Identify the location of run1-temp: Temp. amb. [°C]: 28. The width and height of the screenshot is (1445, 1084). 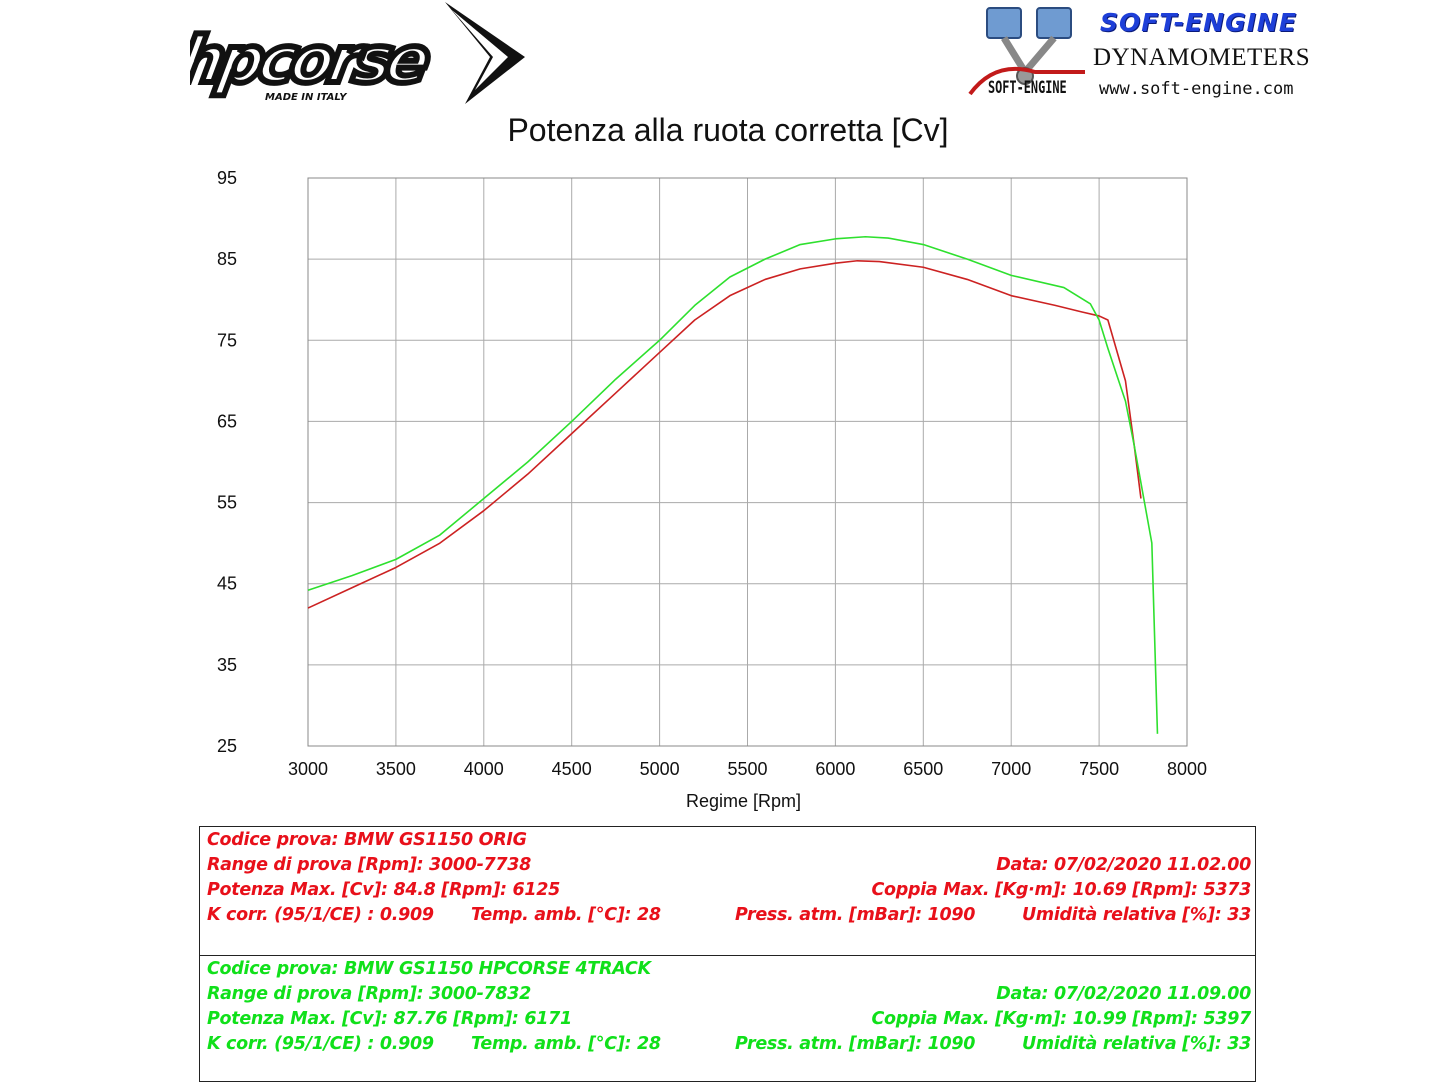
(566, 915).